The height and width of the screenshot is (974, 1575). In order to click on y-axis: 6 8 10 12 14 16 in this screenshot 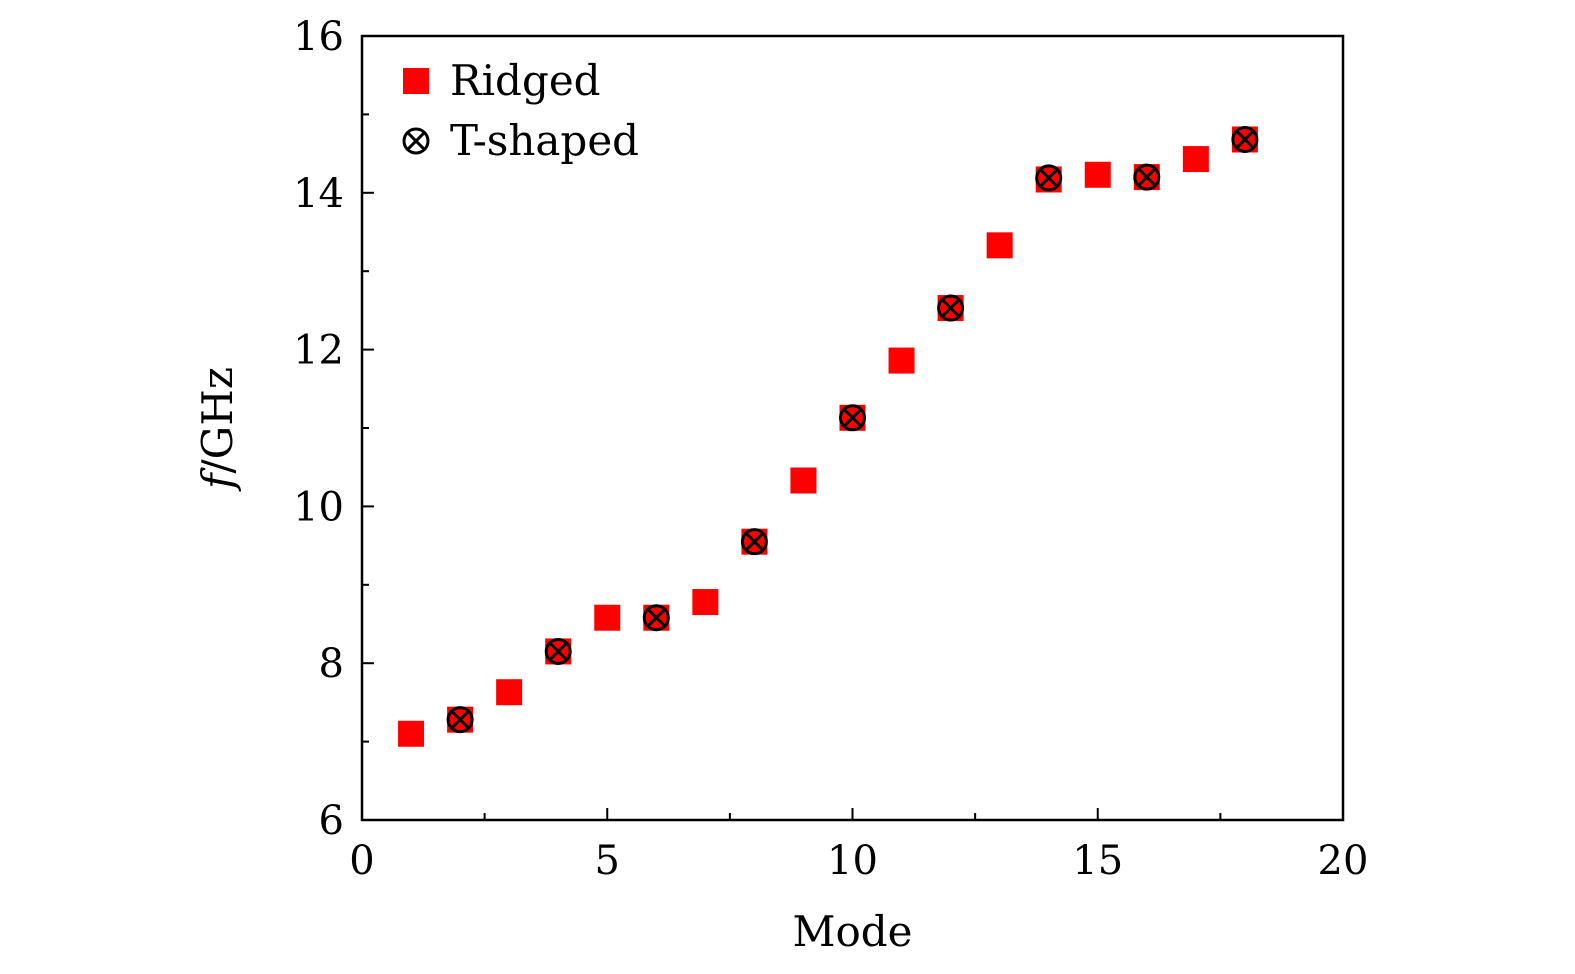, I will do `click(333, 429)`.